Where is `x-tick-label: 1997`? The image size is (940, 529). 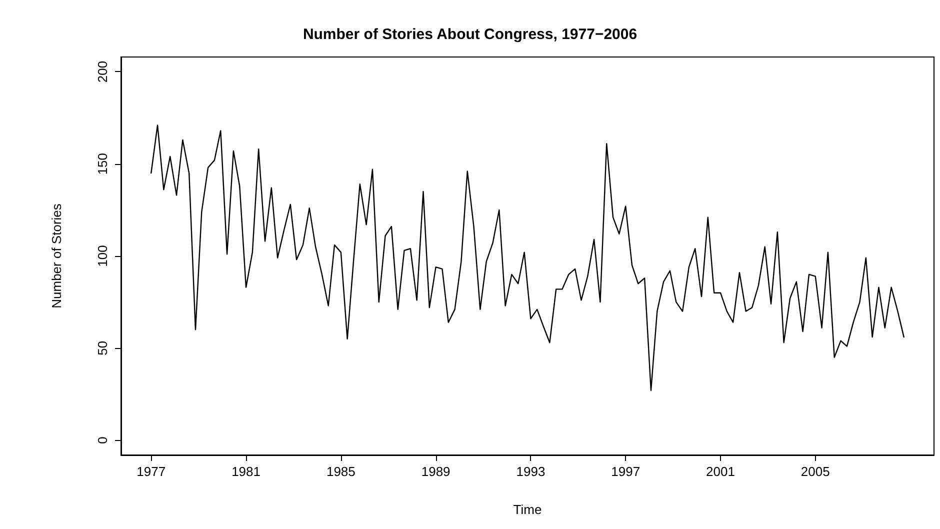
x-tick-label: 1997 is located at coordinates (625, 471).